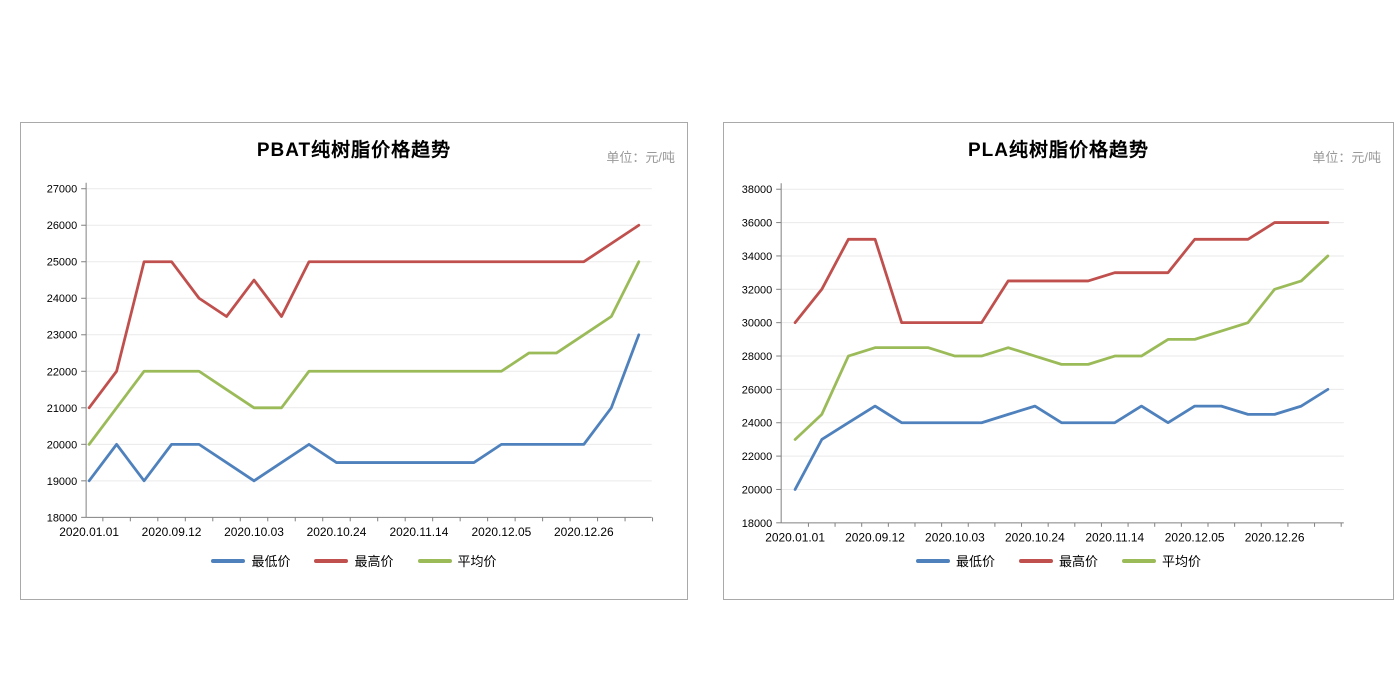 The height and width of the screenshot is (700, 1400). Describe the element at coordinates (354, 150) in the screenshot. I see `chart-title: PBAT纯树脂价格趋势` at that location.